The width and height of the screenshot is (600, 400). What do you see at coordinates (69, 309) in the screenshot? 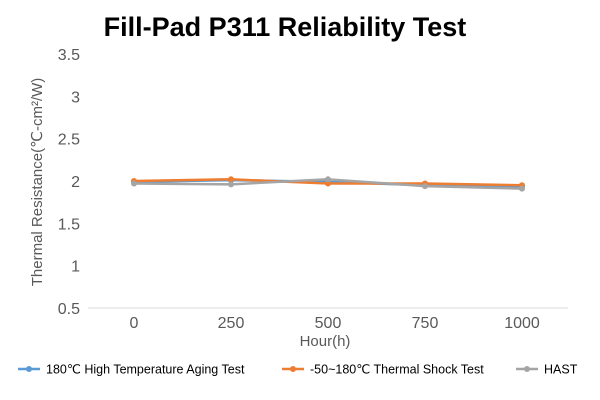
I see `y-tick-label: 0.5` at bounding box center [69, 309].